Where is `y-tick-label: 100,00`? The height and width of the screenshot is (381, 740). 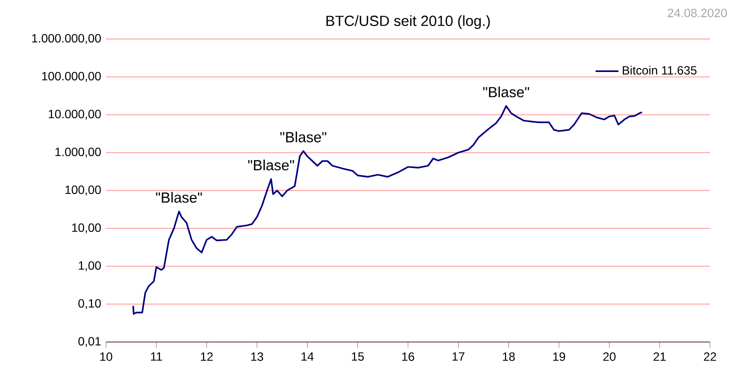
y-tick-label: 100,00 is located at coordinates (83, 191).